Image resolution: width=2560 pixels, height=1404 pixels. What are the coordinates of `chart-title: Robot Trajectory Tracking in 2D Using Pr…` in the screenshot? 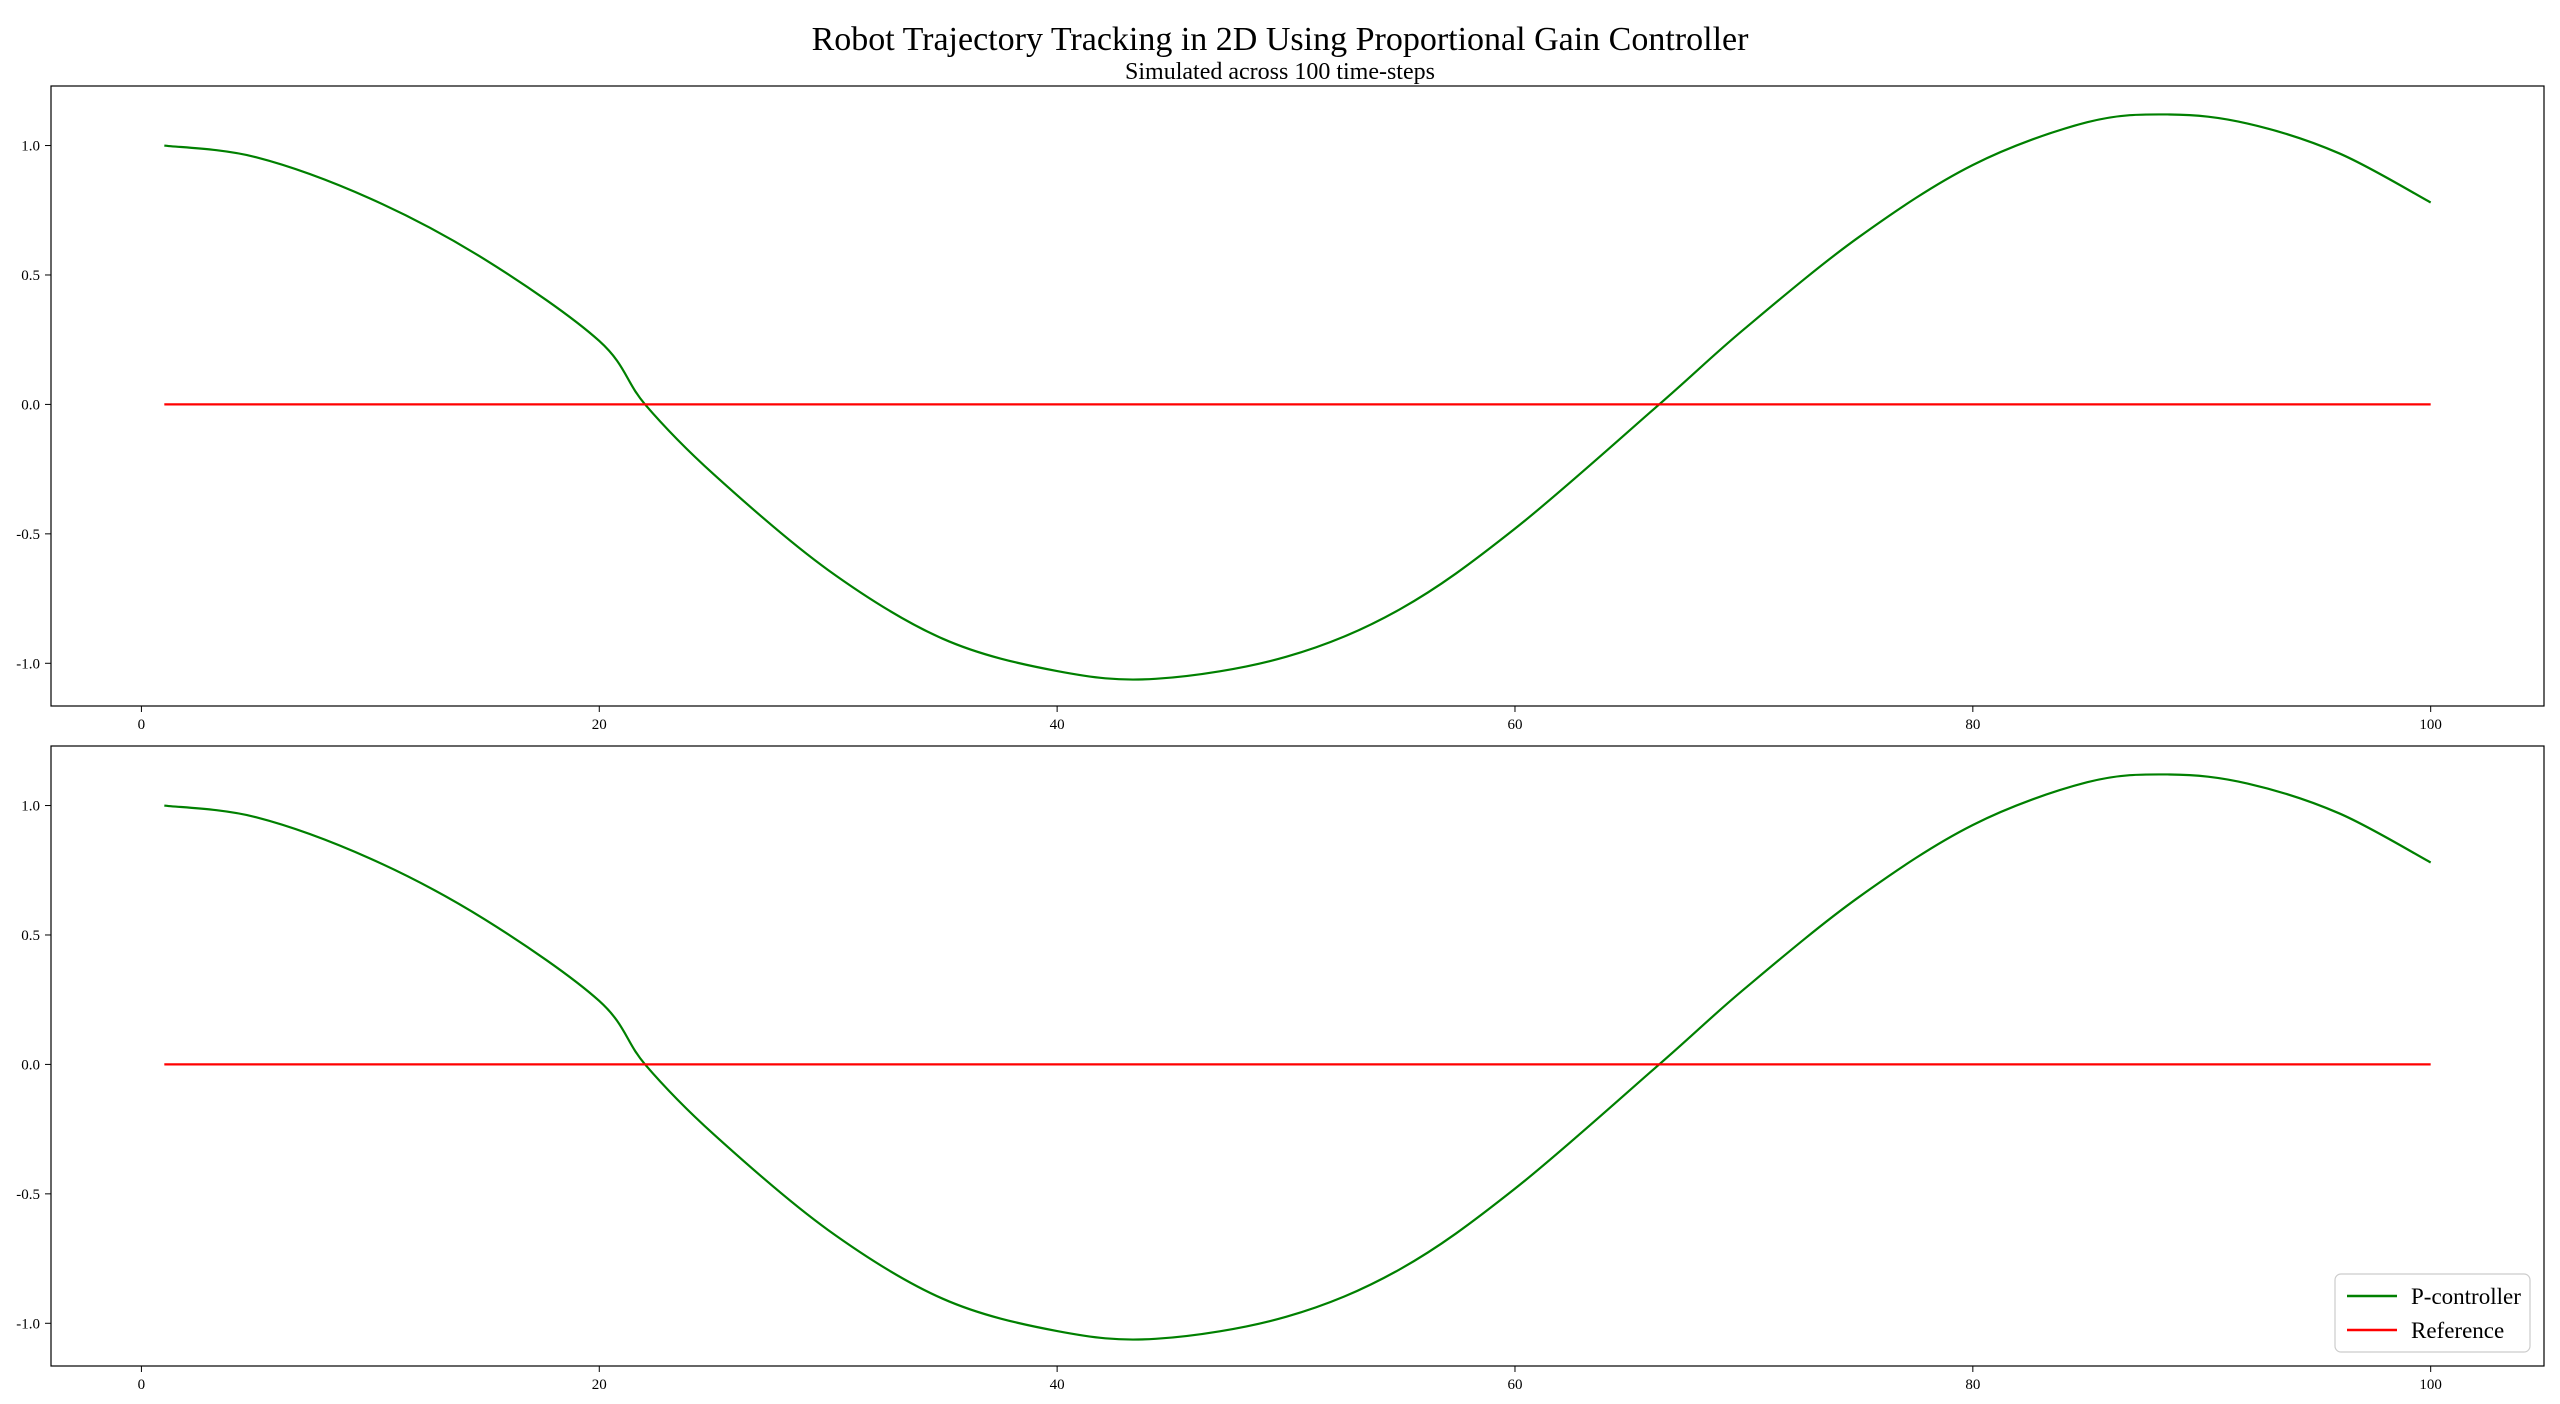 It's located at (1281, 39).